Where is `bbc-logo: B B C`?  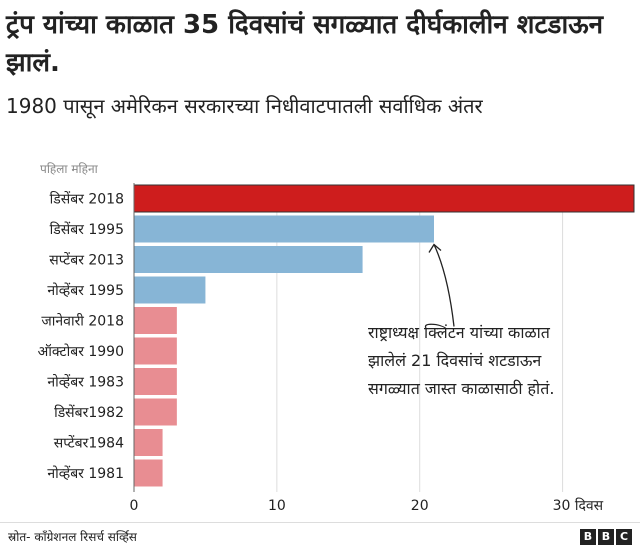 bbc-logo: B B C is located at coordinates (606, 537).